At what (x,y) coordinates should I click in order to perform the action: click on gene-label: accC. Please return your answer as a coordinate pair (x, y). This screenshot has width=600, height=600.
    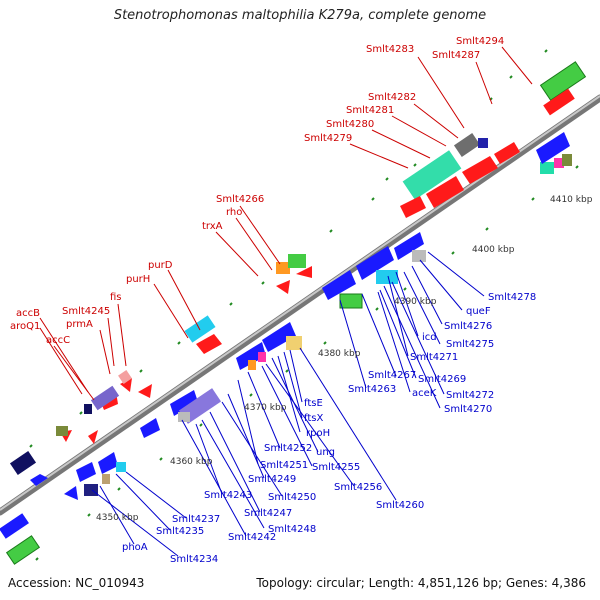
    Looking at the image, I should click on (58, 340).